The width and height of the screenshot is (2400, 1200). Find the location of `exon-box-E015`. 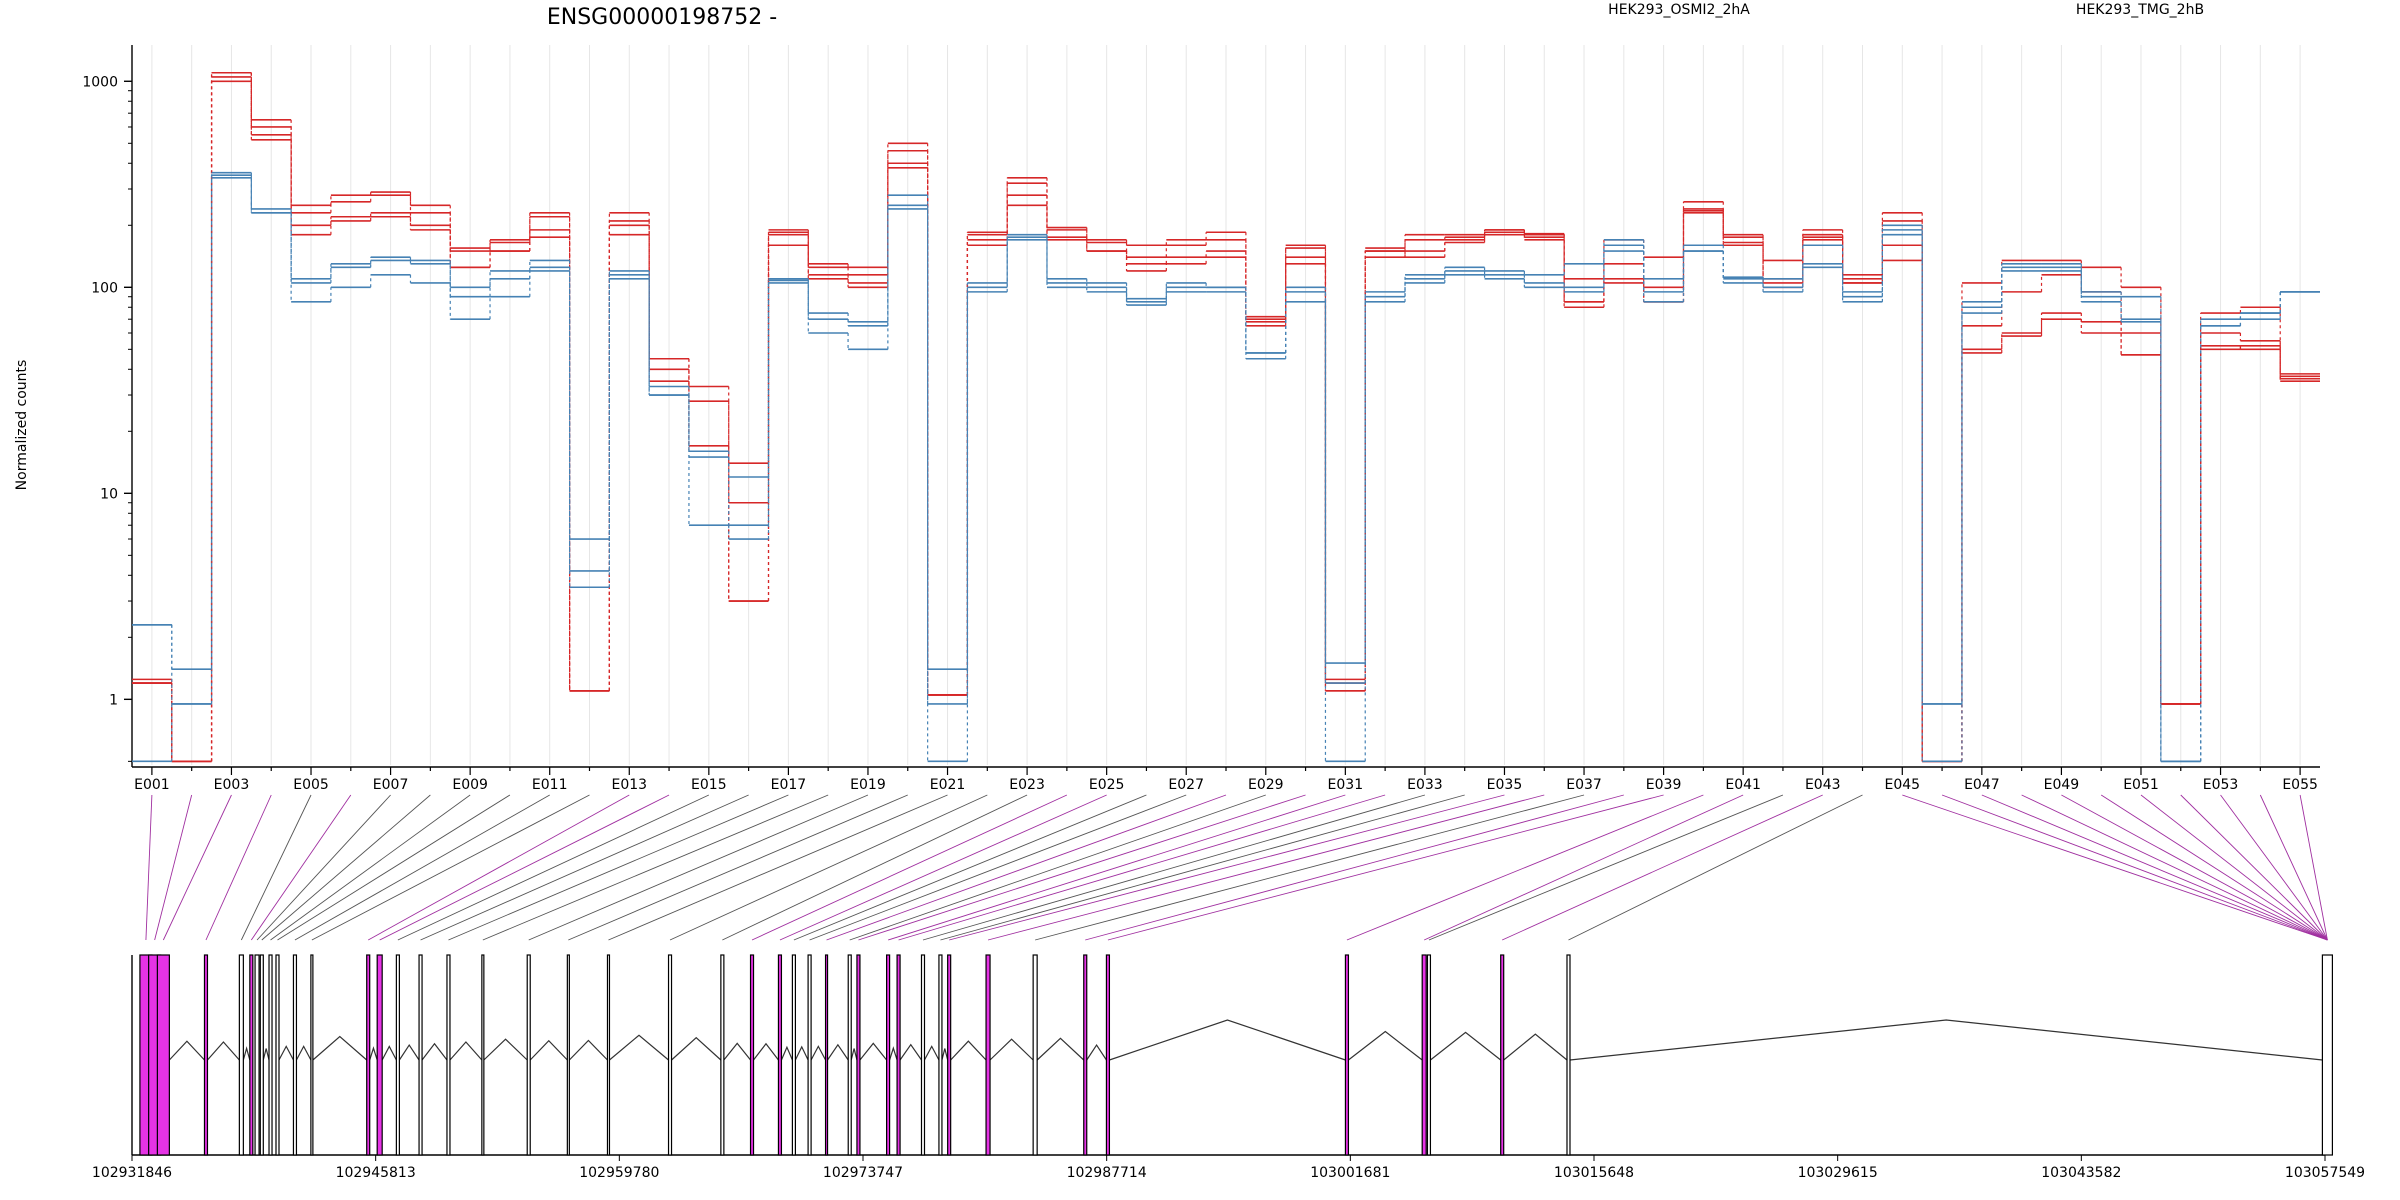

exon-box-E015 is located at coordinates (397, 1055).